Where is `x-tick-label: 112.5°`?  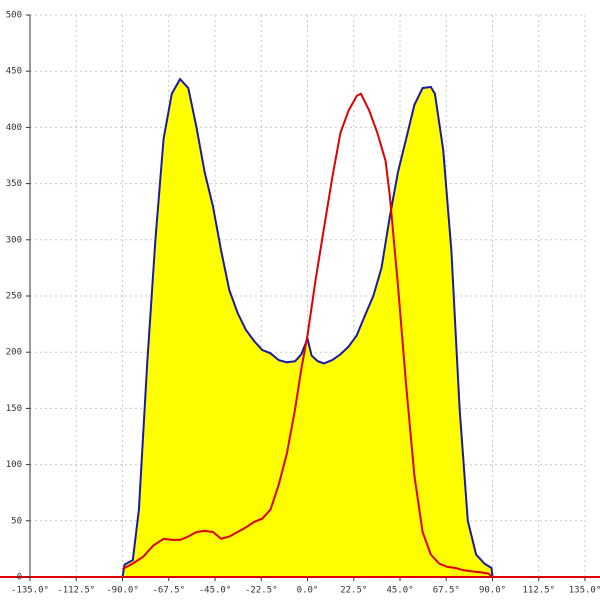 x-tick-label: 112.5° is located at coordinates (538, 591).